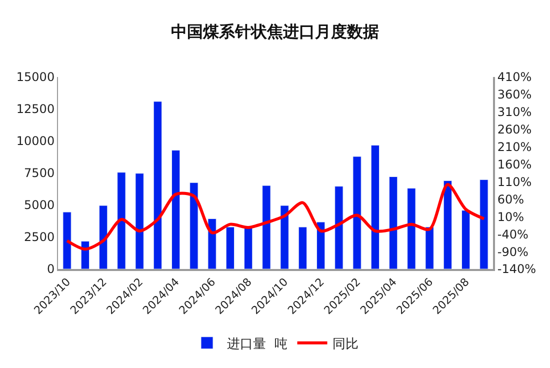  I want to click on y2-tick-label: 110%, so click(514, 181).